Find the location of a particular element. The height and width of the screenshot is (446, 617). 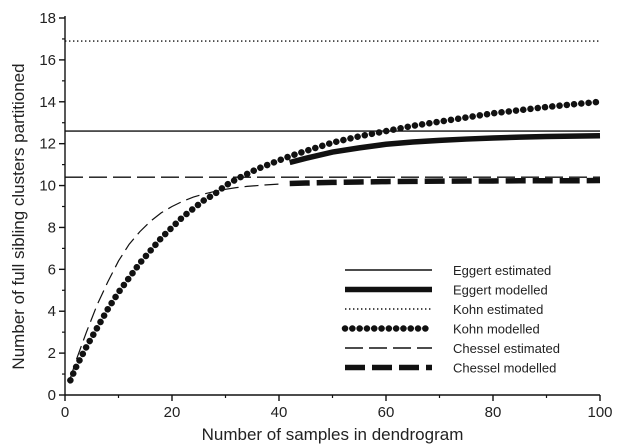

series-line-eggert-modelled is located at coordinates (445, 149).